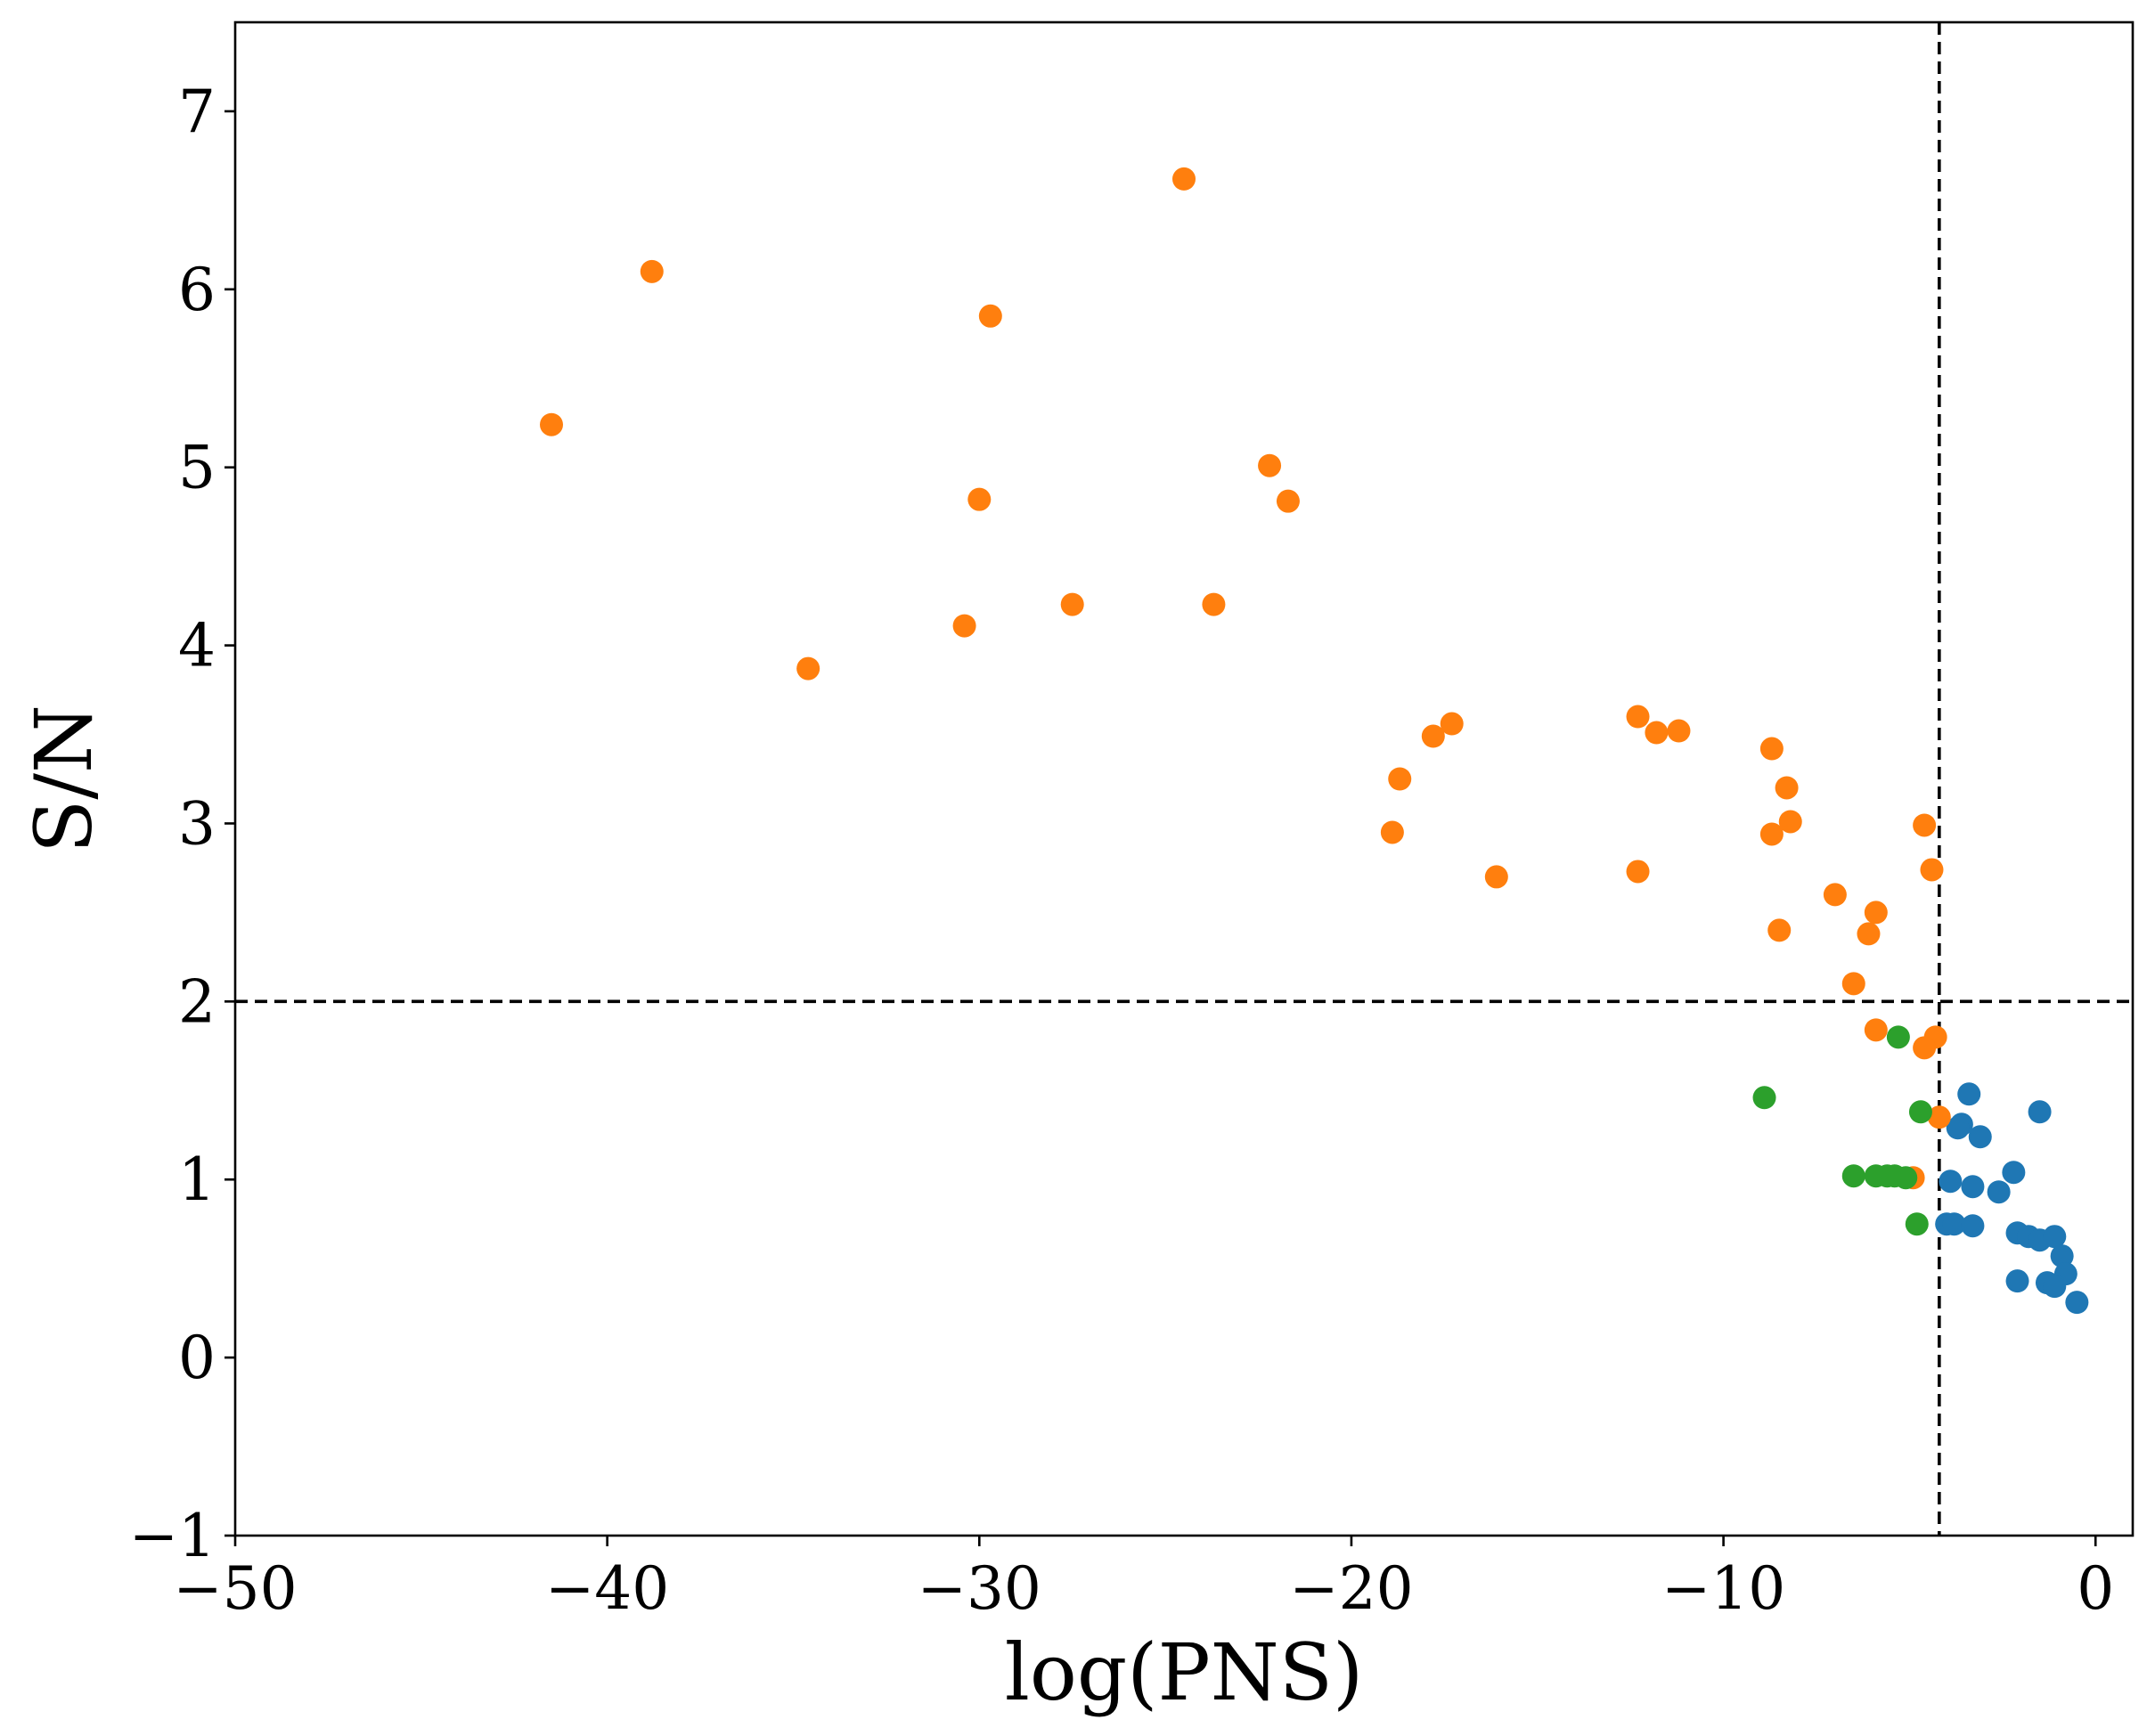 The width and height of the screenshot is (2155, 1736). Describe the element at coordinates (607, 1589) in the screenshot. I see `x-tick-label: −40` at that location.